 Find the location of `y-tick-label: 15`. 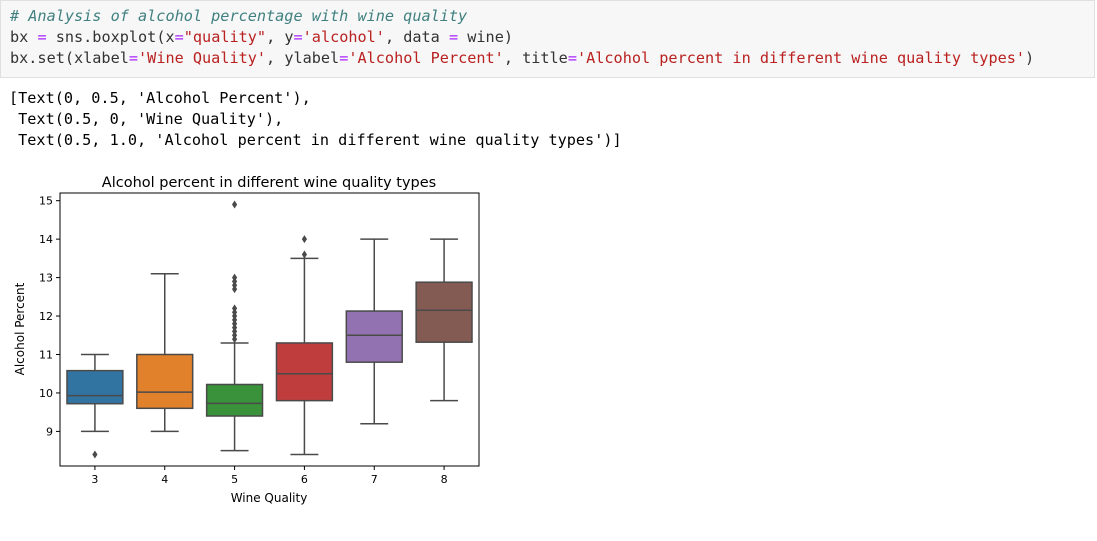

y-tick-label: 15 is located at coordinates (46, 201).